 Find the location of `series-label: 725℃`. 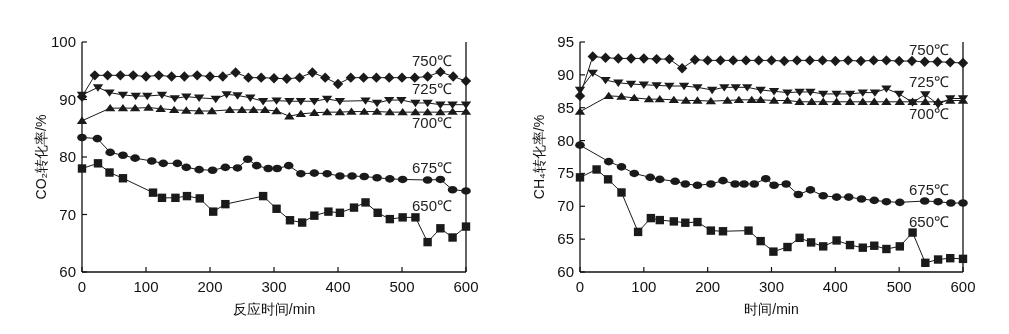

series-label: 725℃ is located at coordinates (431, 89).